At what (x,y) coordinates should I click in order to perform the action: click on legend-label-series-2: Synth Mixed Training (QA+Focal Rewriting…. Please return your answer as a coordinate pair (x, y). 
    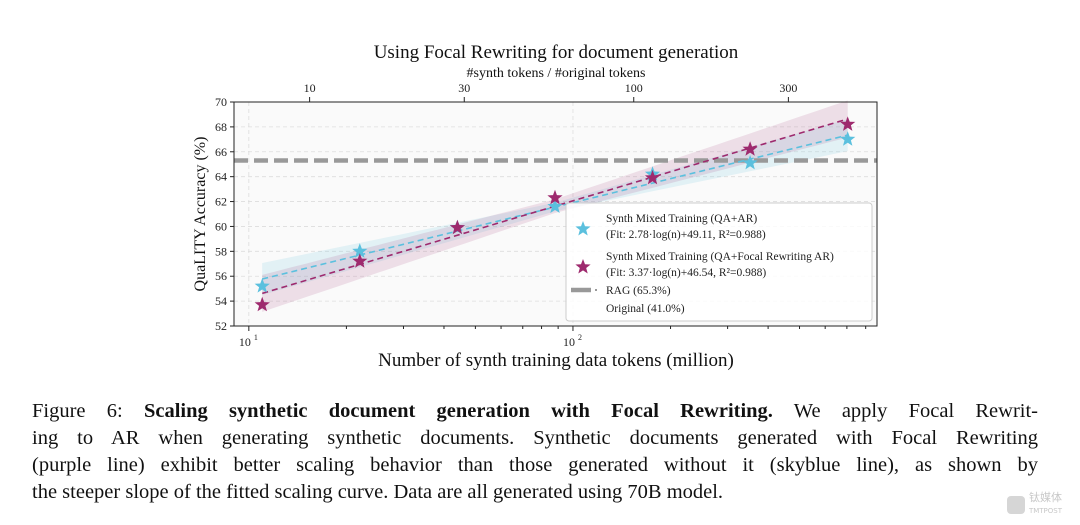
    Looking at the image, I should click on (720, 257).